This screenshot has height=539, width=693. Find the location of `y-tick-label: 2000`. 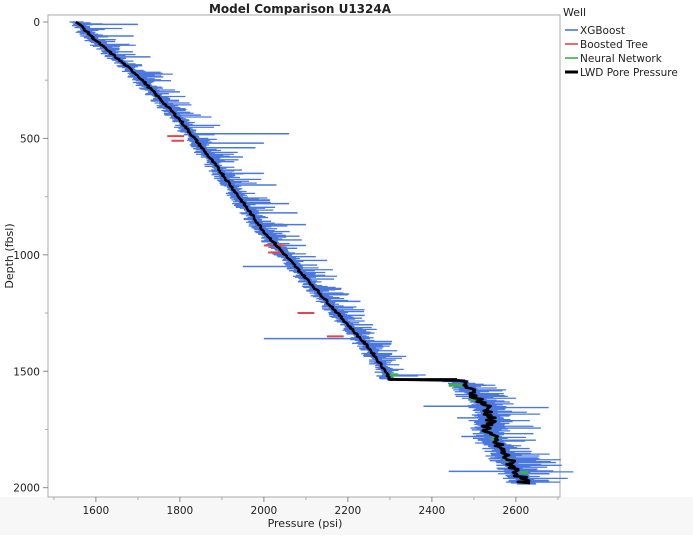

y-tick-label: 2000 is located at coordinates (26, 489).